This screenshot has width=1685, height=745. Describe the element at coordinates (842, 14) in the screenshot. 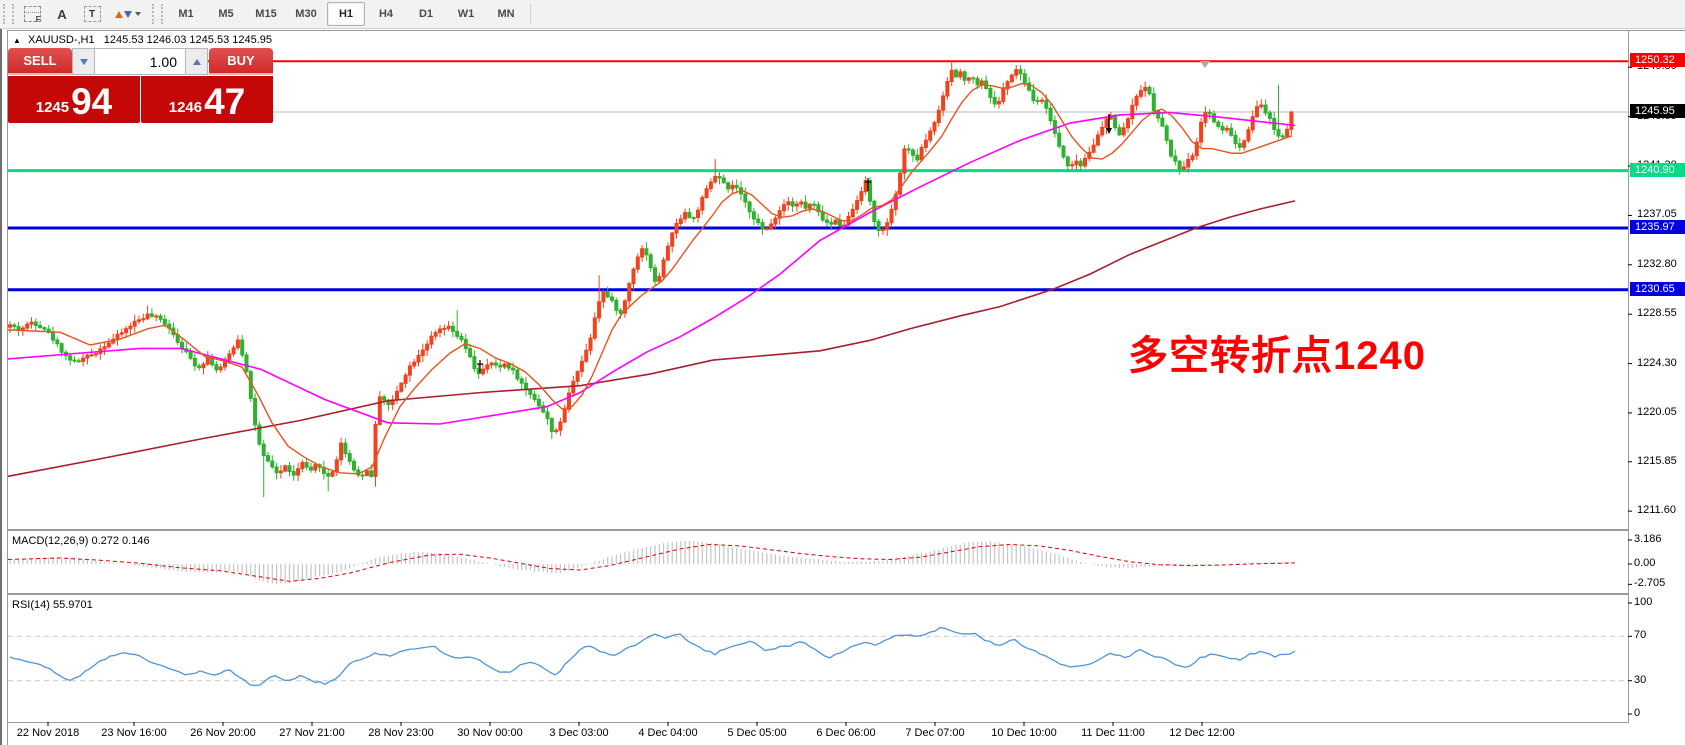

I see `toolbar: F A T M1 M5 M15 M30 H1 H4 D1 W1 MN` at that location.